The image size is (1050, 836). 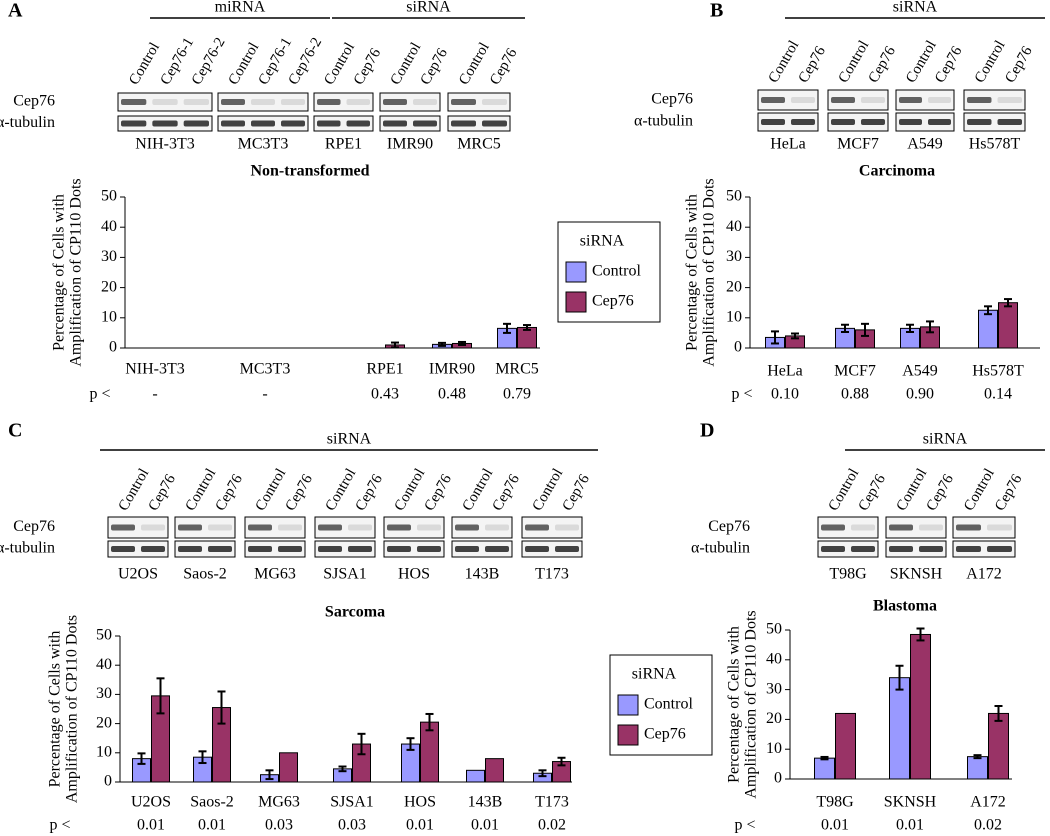 What do you see at coordinates (915, 8) in the screenshot?
I see `group-label: siRNA` at bounding box center [915, 8].